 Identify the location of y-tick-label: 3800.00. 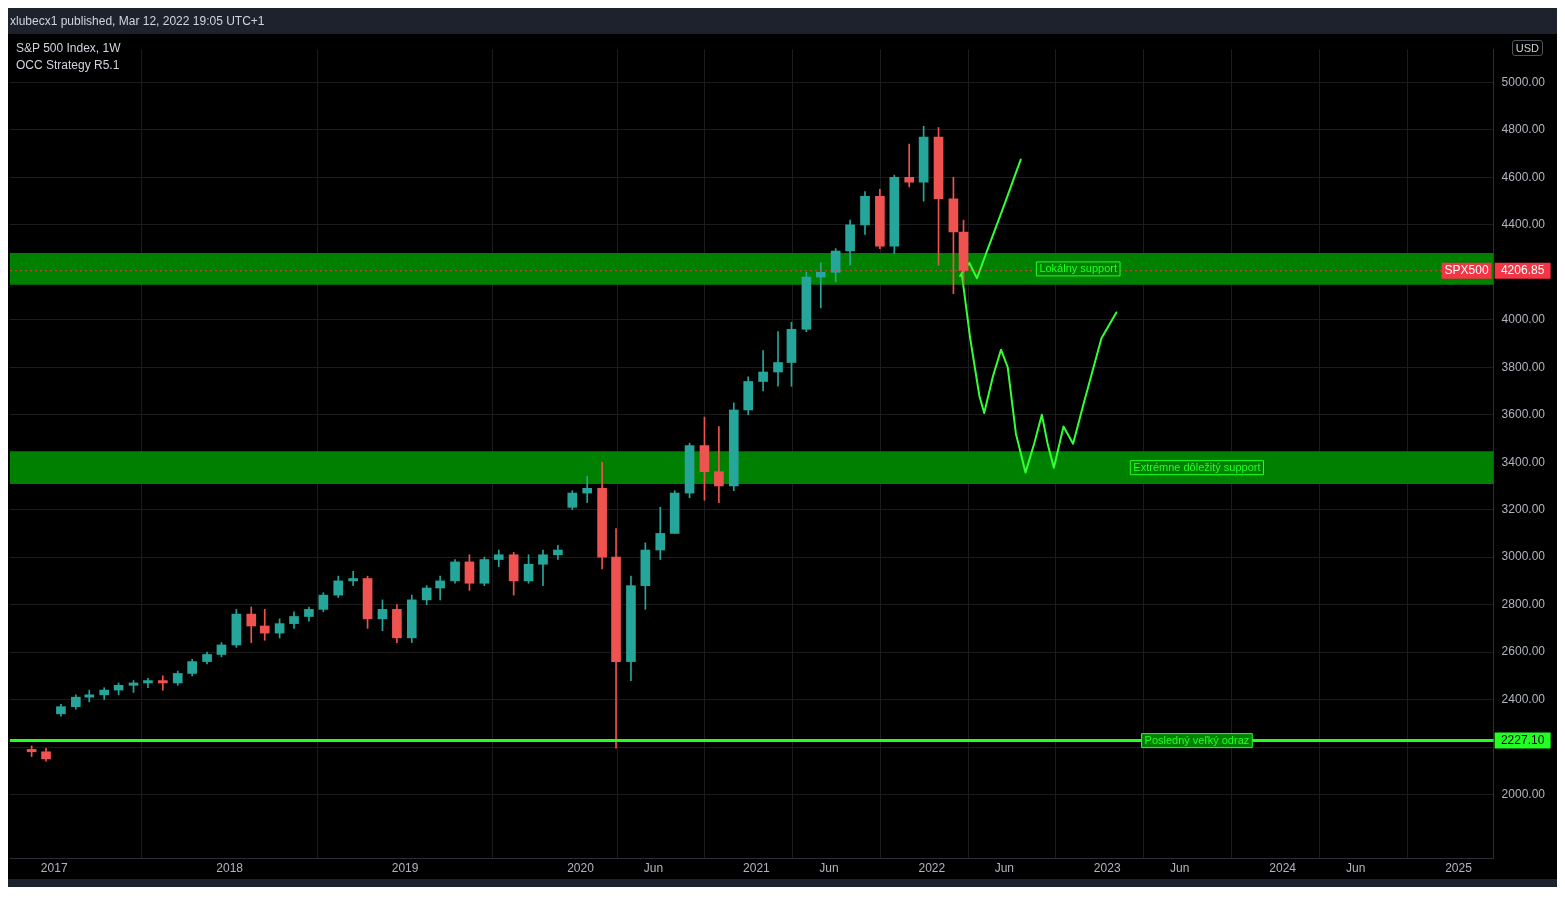
(1523, 366).